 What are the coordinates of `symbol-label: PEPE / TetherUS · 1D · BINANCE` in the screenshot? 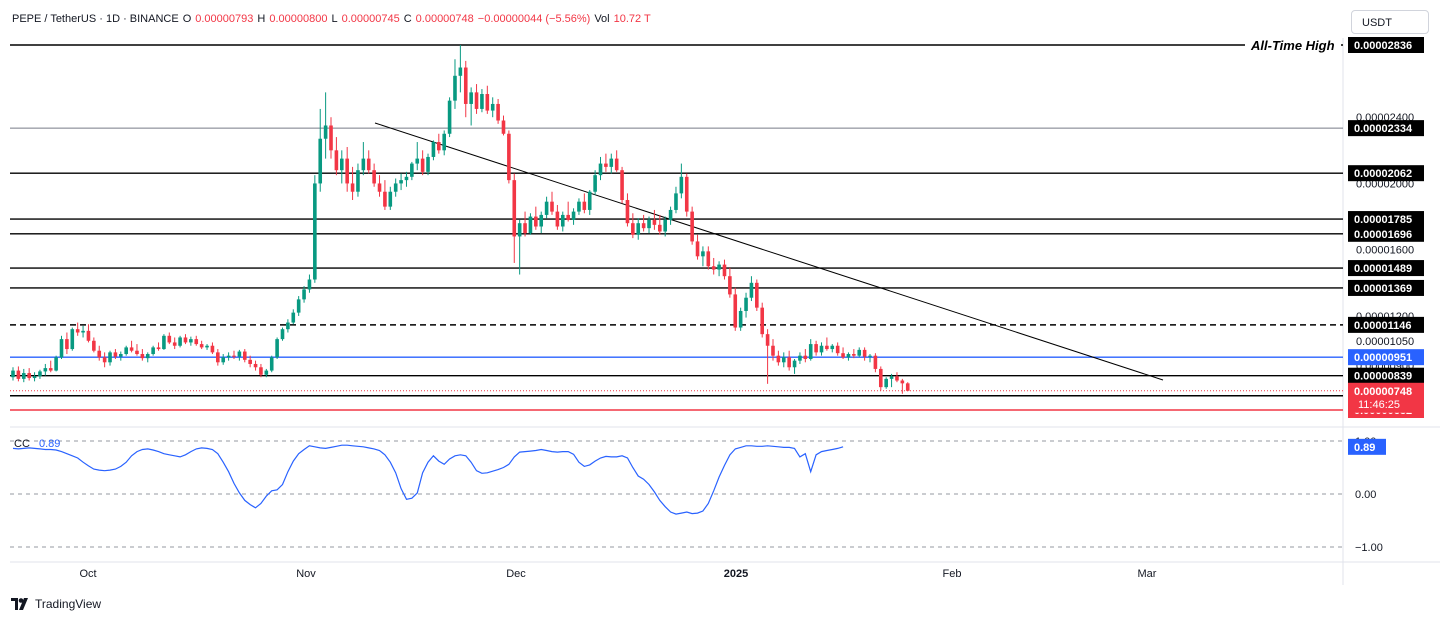 It's located at (95, 19).